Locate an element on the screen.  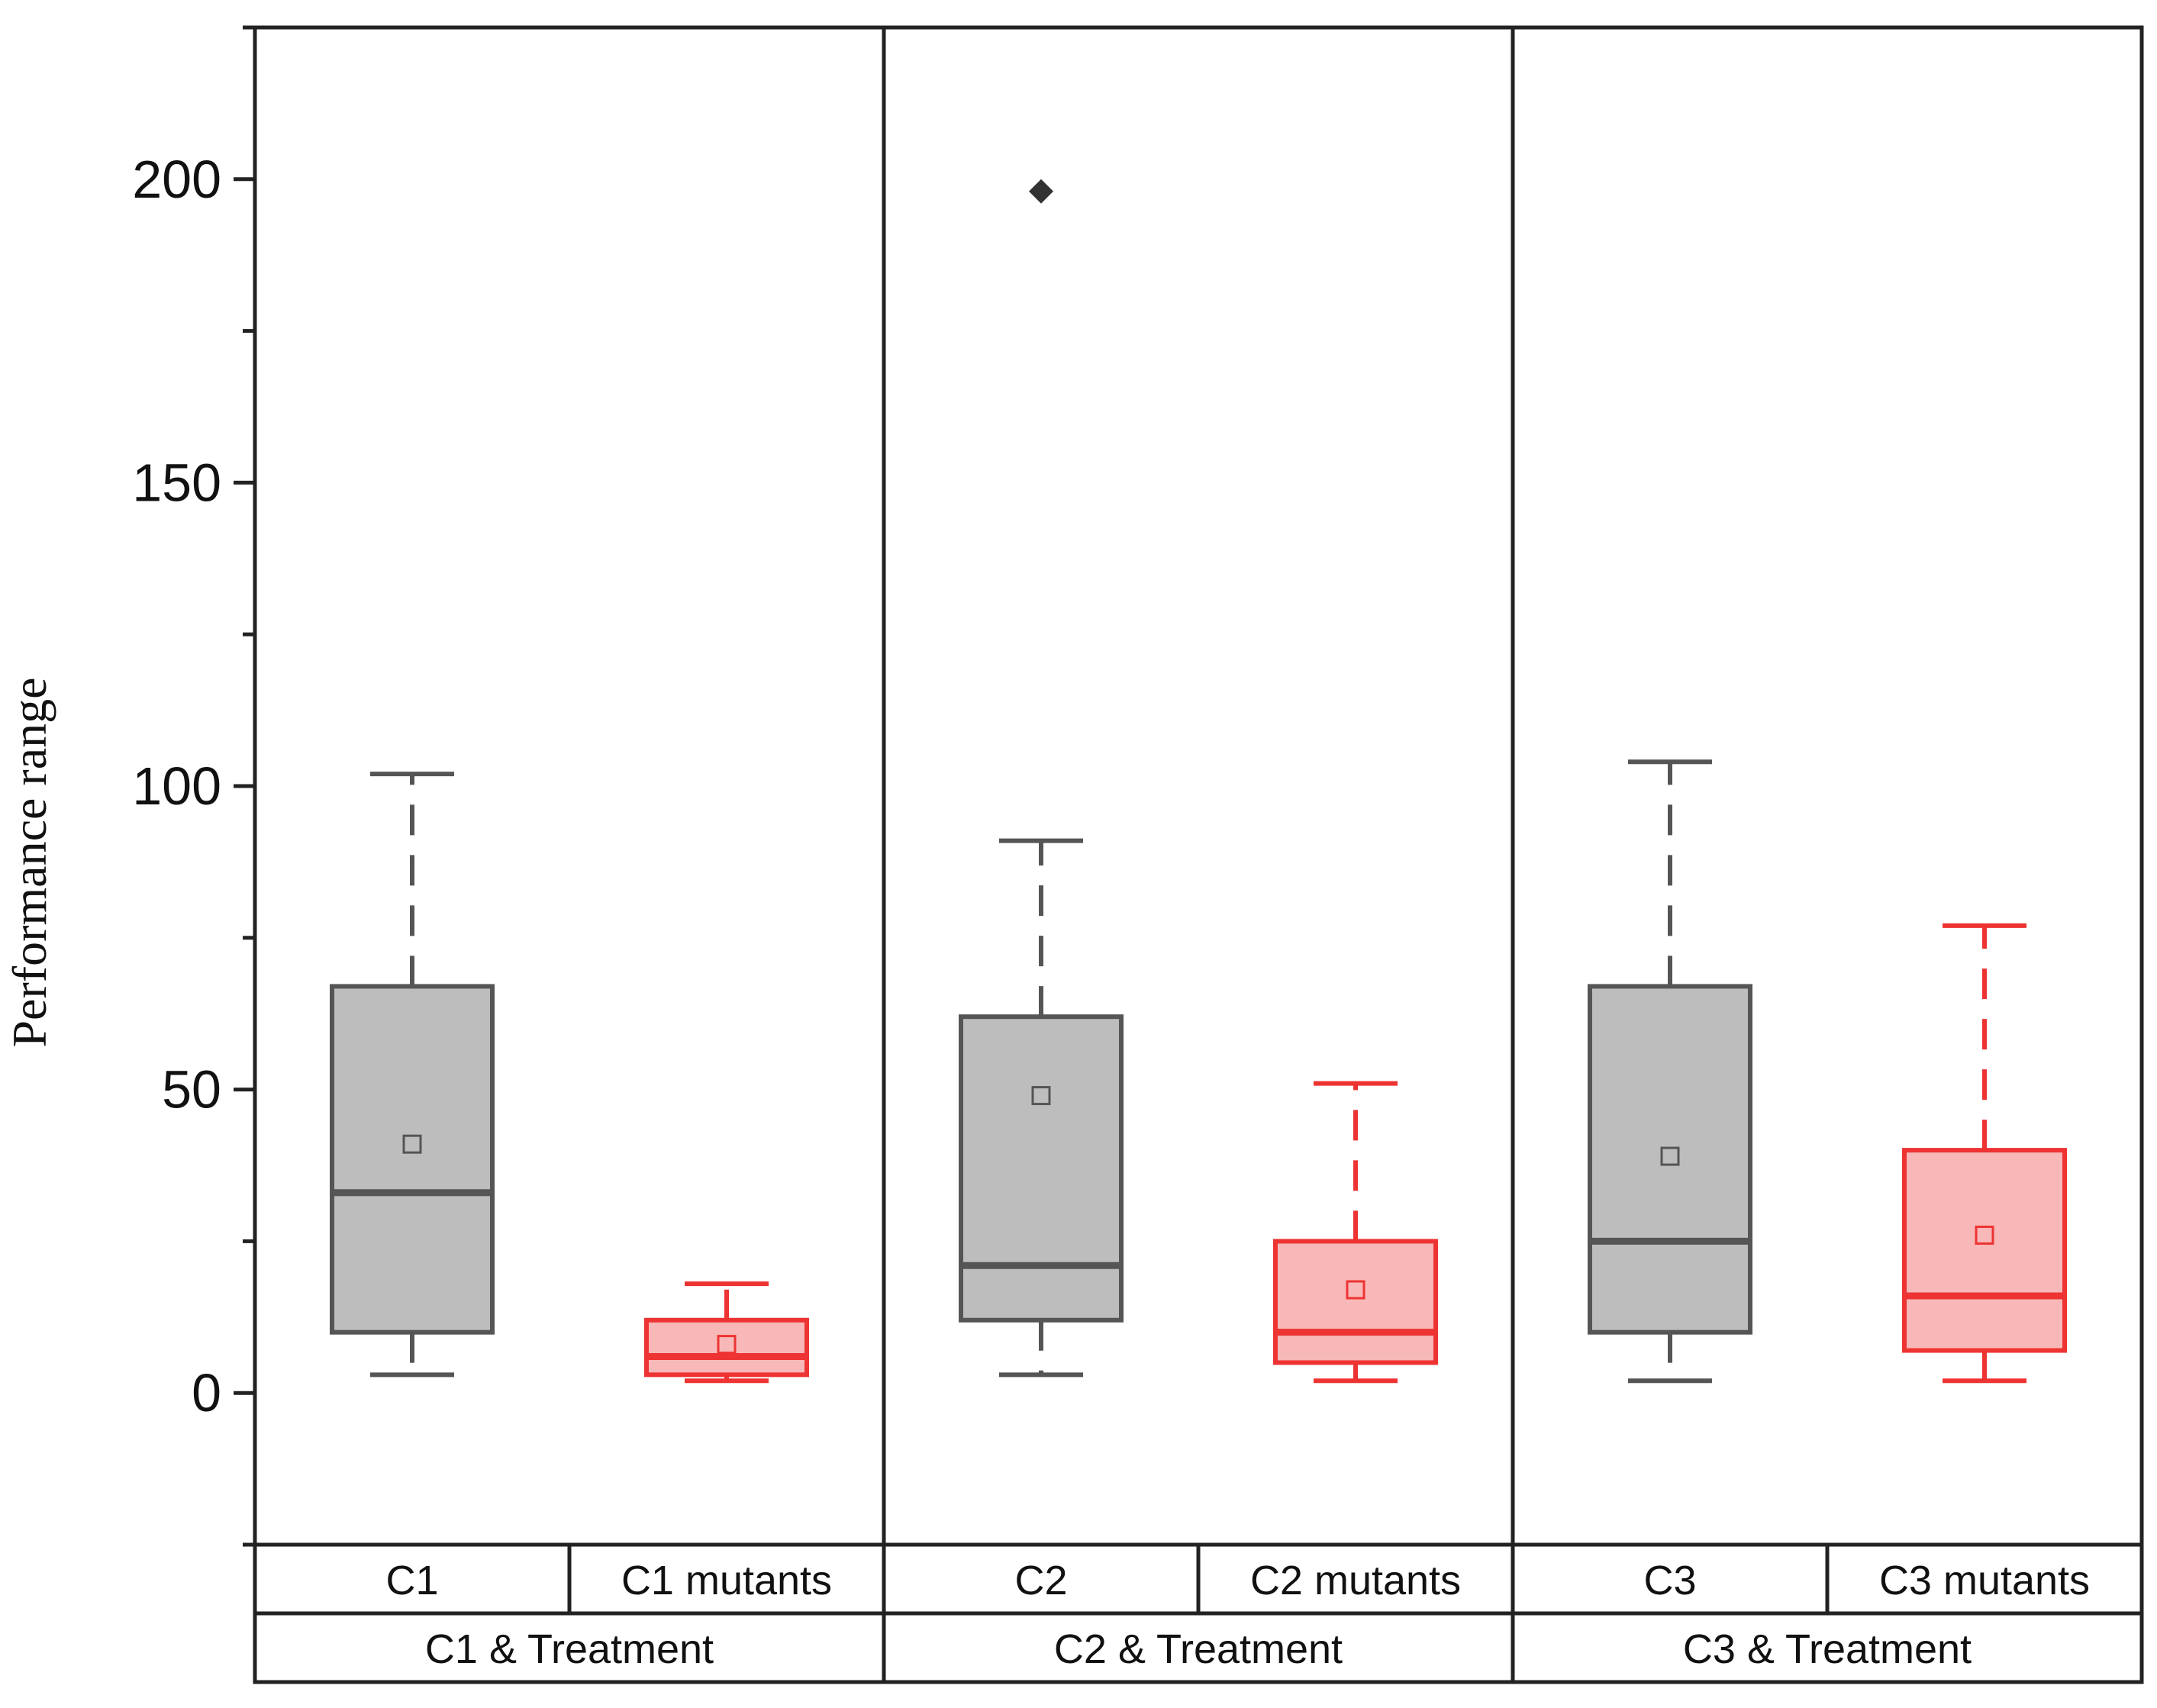
category-label: C1 is located at coordinates (411, 1580).